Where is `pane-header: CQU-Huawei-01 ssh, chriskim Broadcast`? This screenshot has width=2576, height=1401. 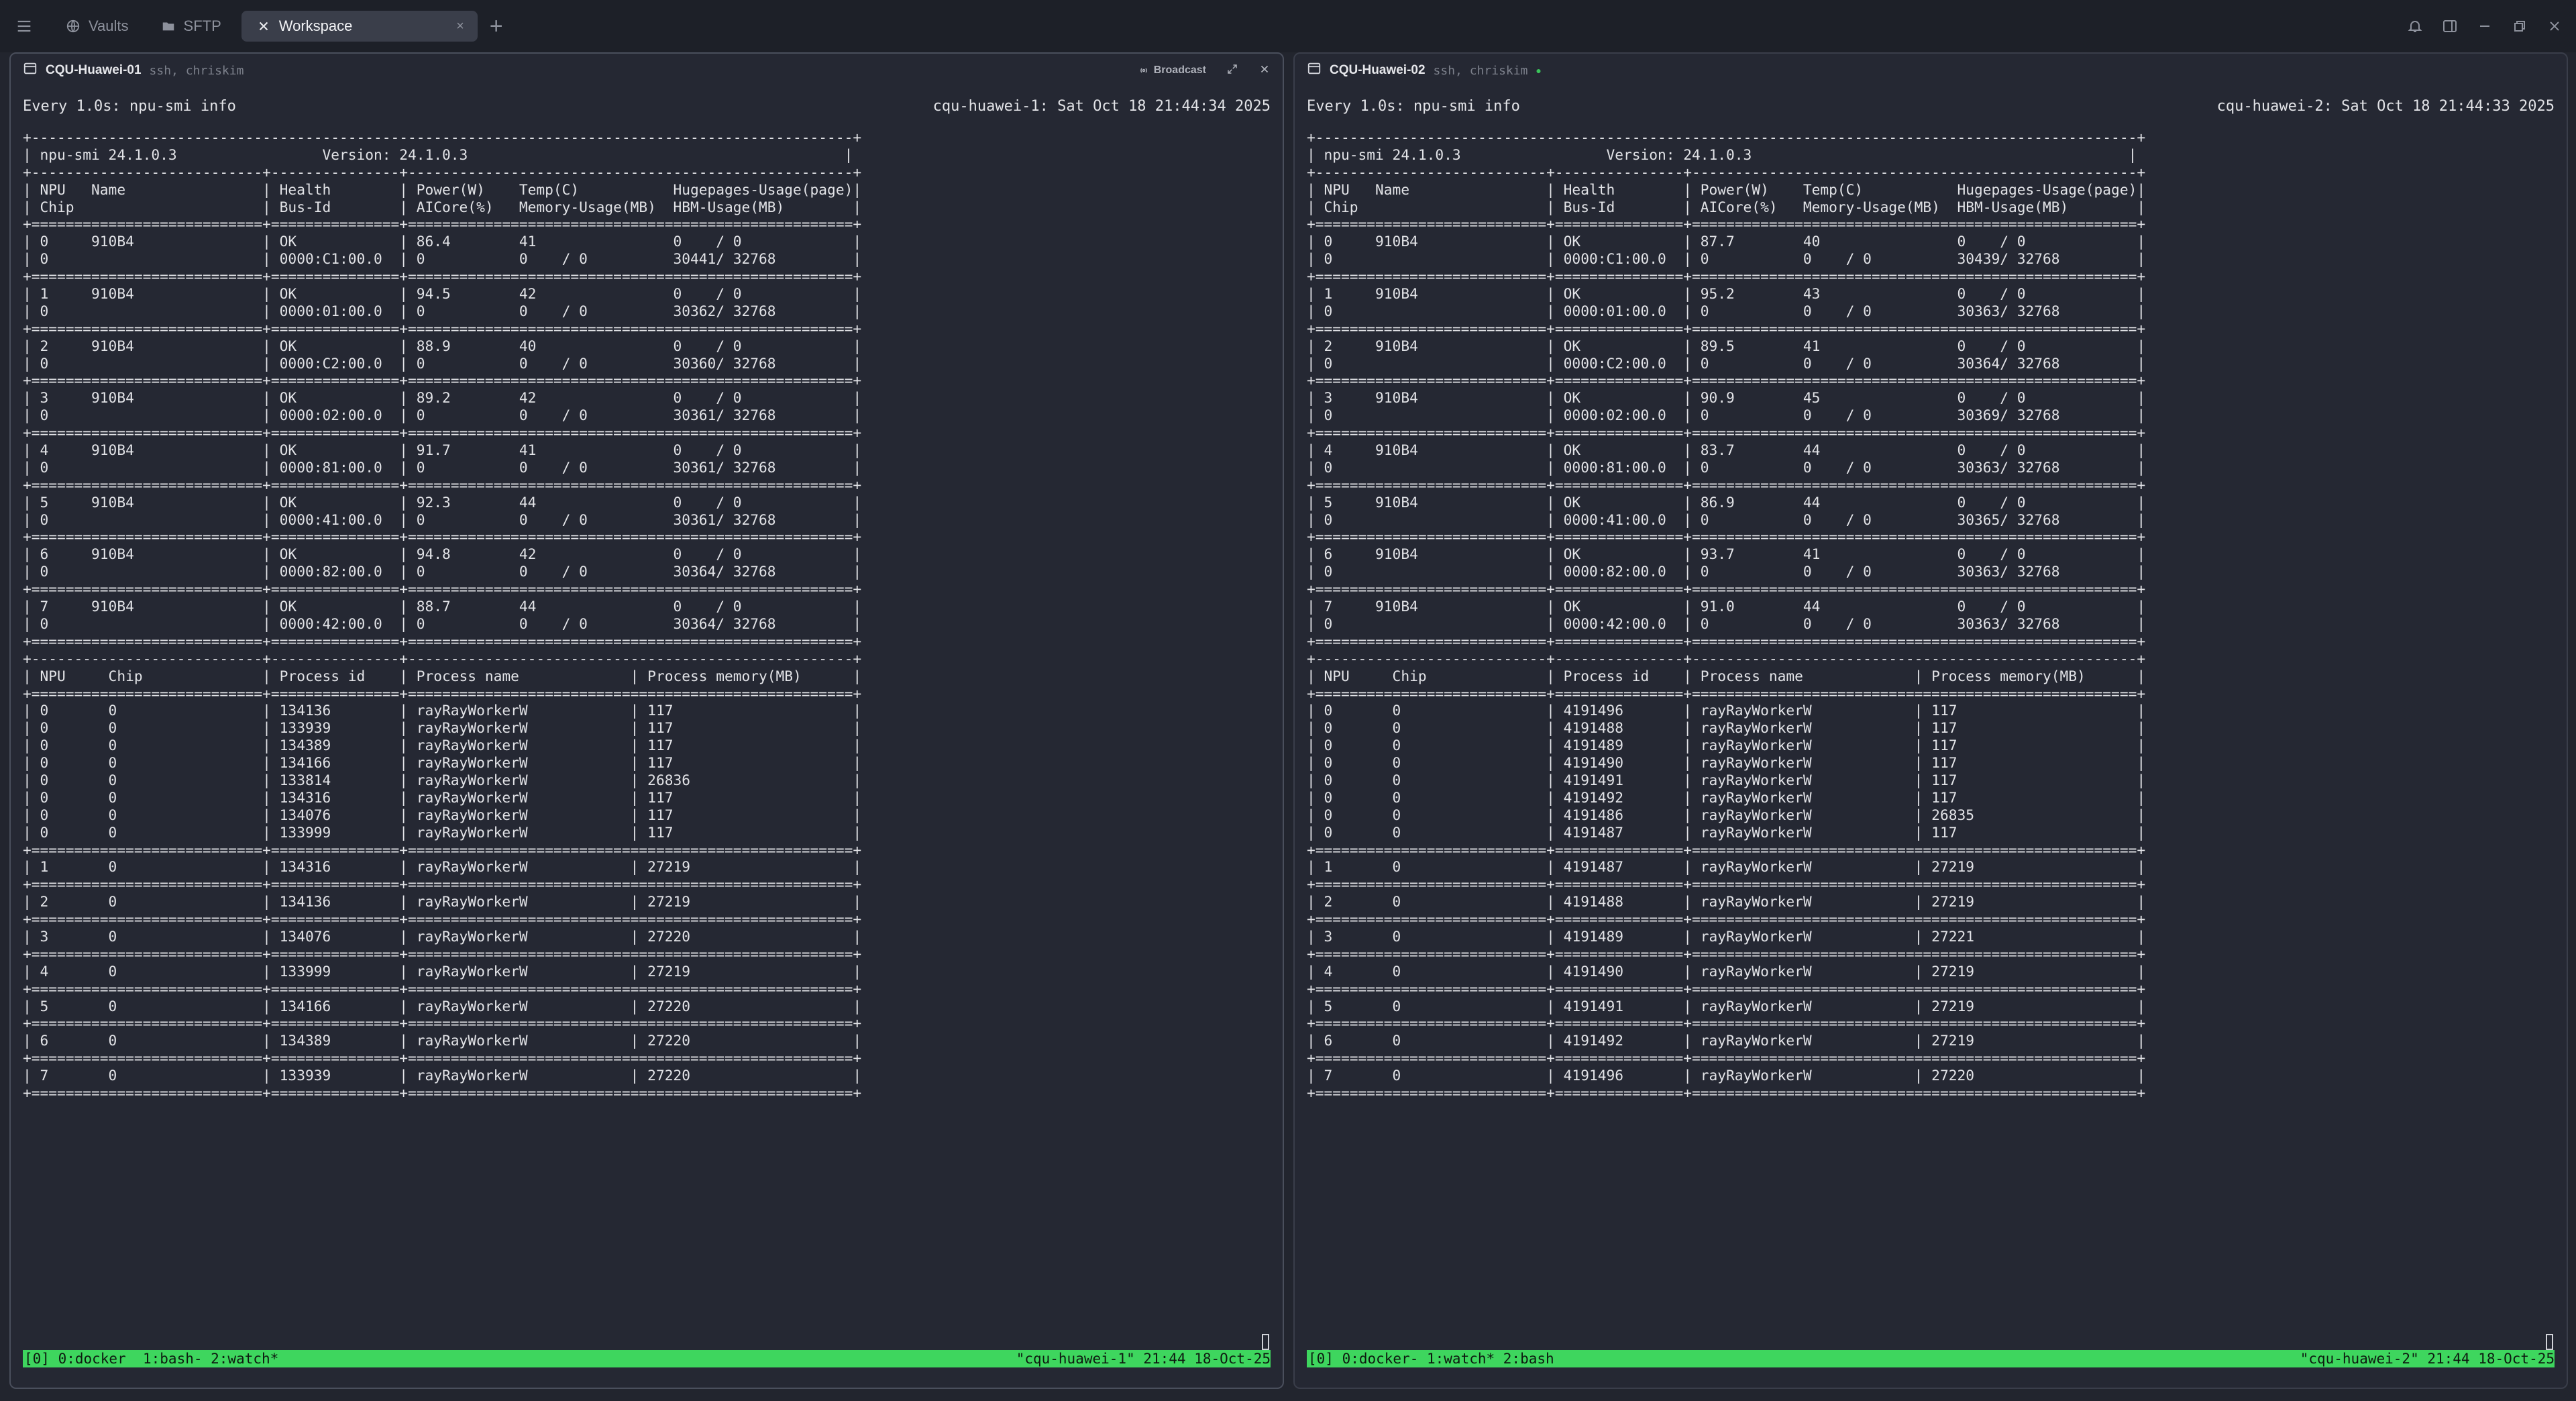
pane-header: CQU-Huawei-01 ssh, chriskim Broadcast is located at coordinates (647, 70).